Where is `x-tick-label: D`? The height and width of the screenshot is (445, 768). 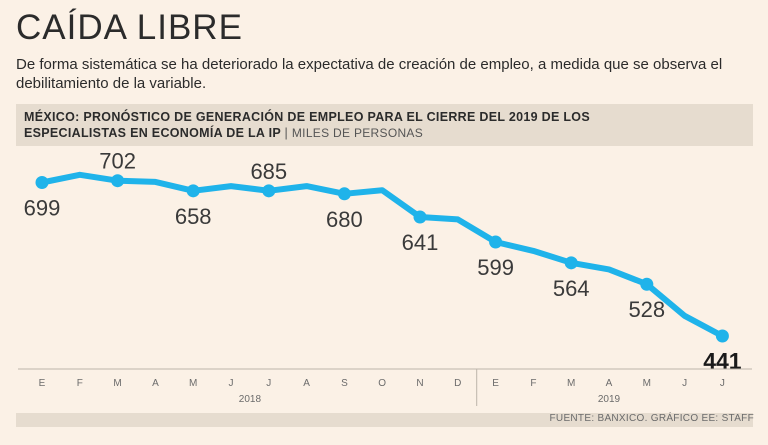
x-tick-label: D is located at coordinates (457, 383).